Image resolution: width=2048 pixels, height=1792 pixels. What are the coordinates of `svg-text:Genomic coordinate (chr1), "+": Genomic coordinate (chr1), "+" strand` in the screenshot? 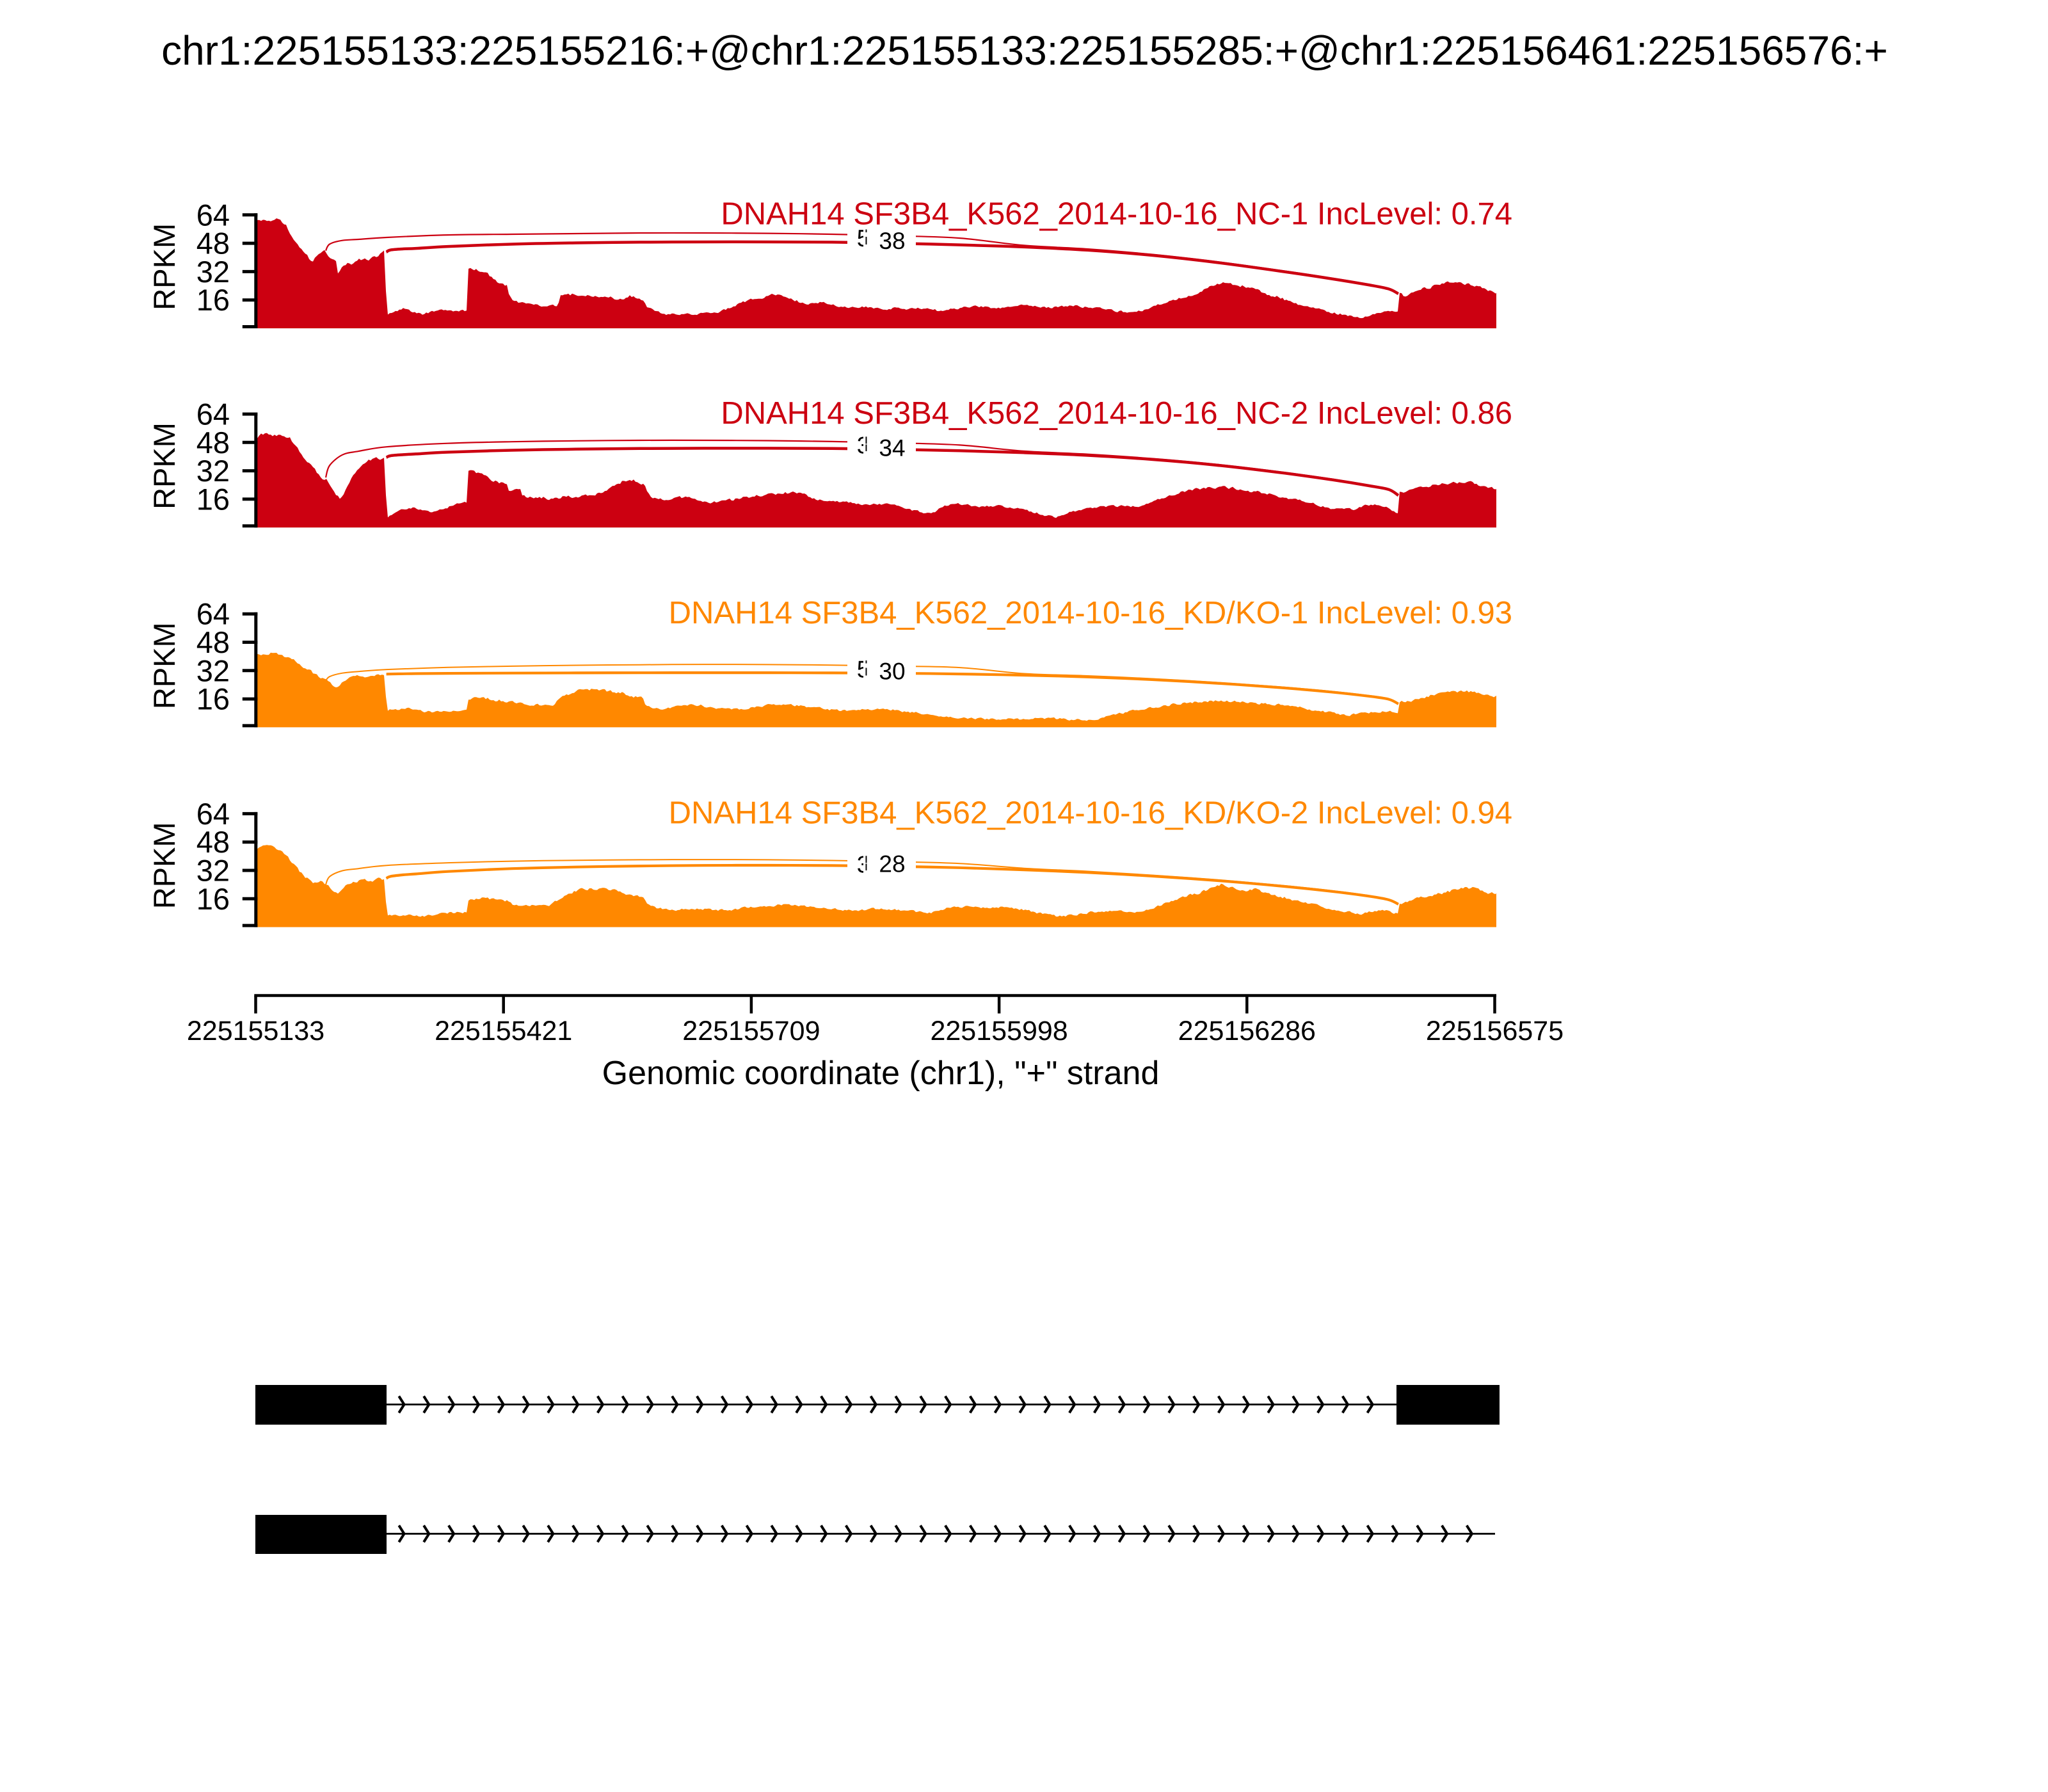 It's located at (881, 1073).